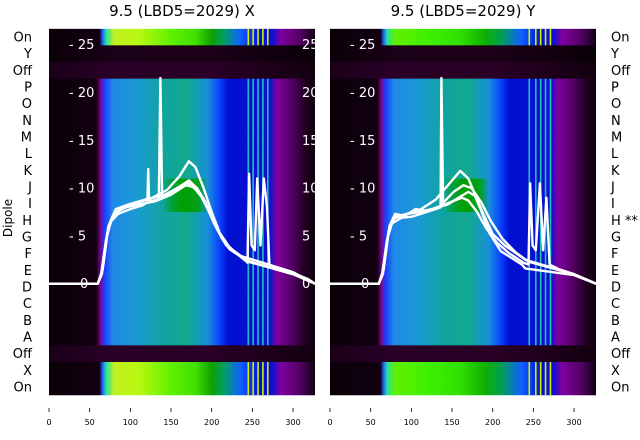 Image resolution: width=640 pixels, height=440 pixels. I want to click on x-tick-label: 250, so click(252, 422).